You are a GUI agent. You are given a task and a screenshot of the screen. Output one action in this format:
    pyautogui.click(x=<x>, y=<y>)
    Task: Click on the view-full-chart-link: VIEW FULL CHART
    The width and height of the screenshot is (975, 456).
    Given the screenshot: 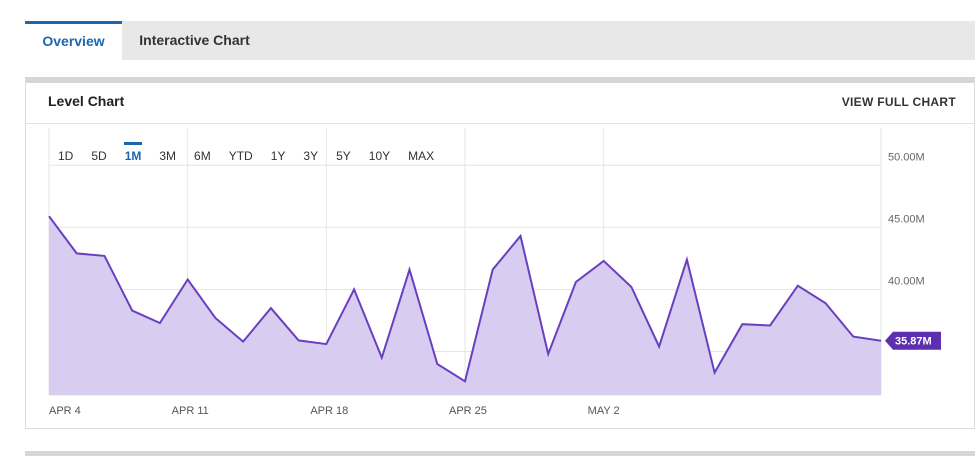 What is the action you would take?
    pyautogui.click(x=898, y=102)
    